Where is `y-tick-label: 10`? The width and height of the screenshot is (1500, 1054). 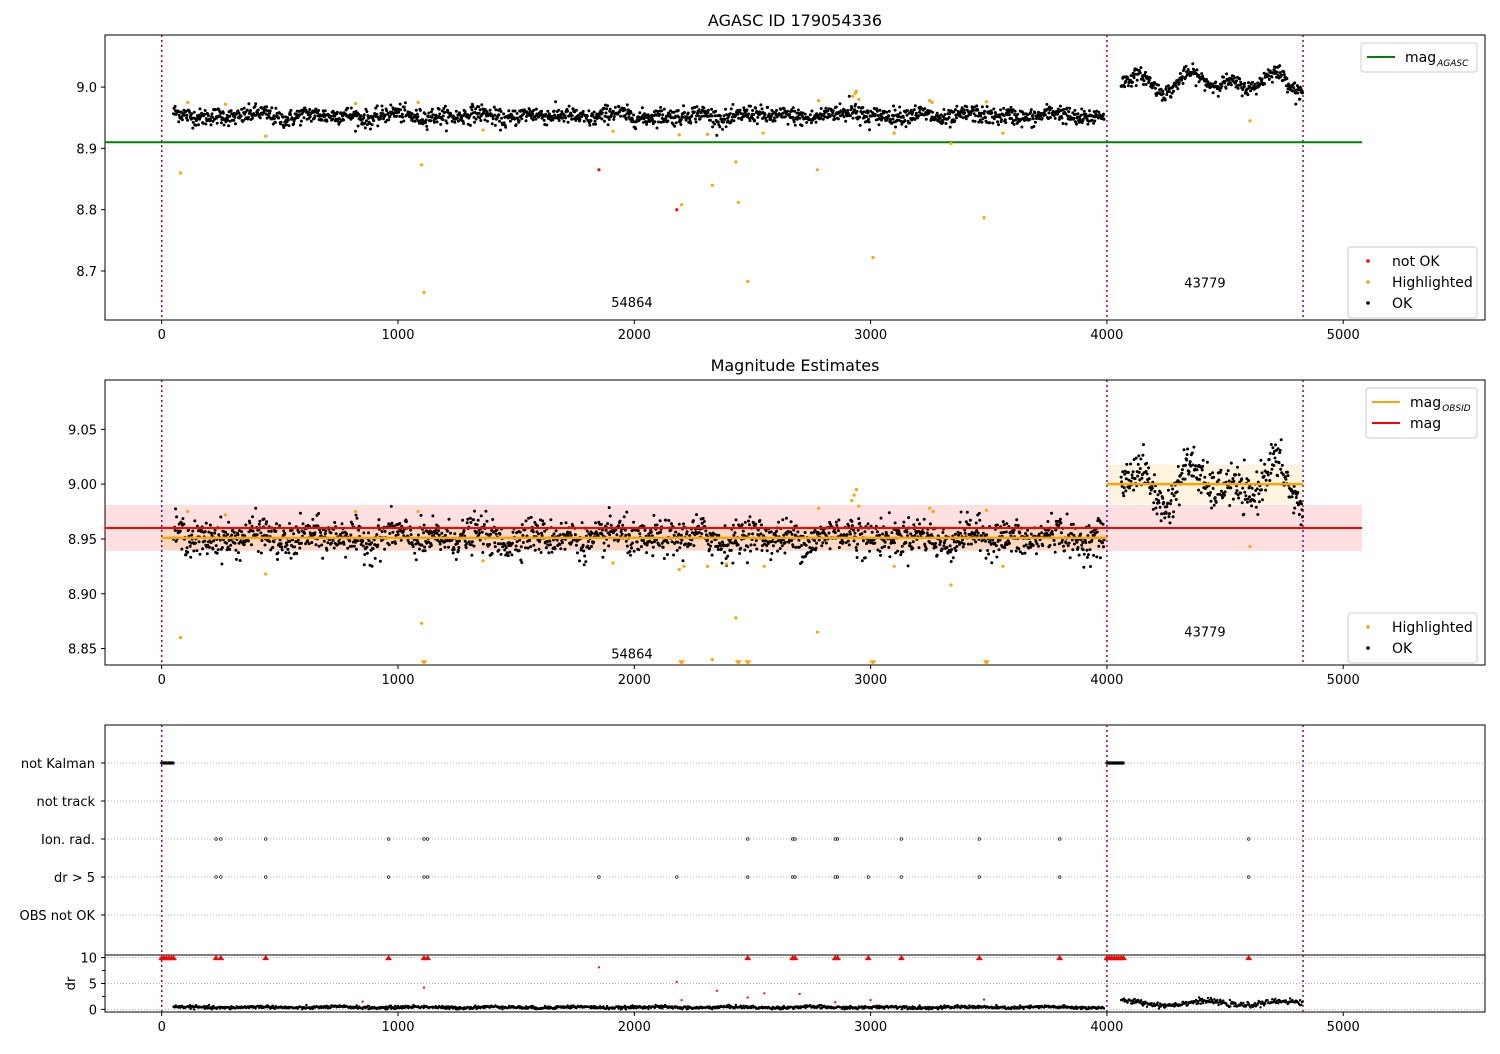
y-tick-label: 10 is located at coordinates (88, 959).